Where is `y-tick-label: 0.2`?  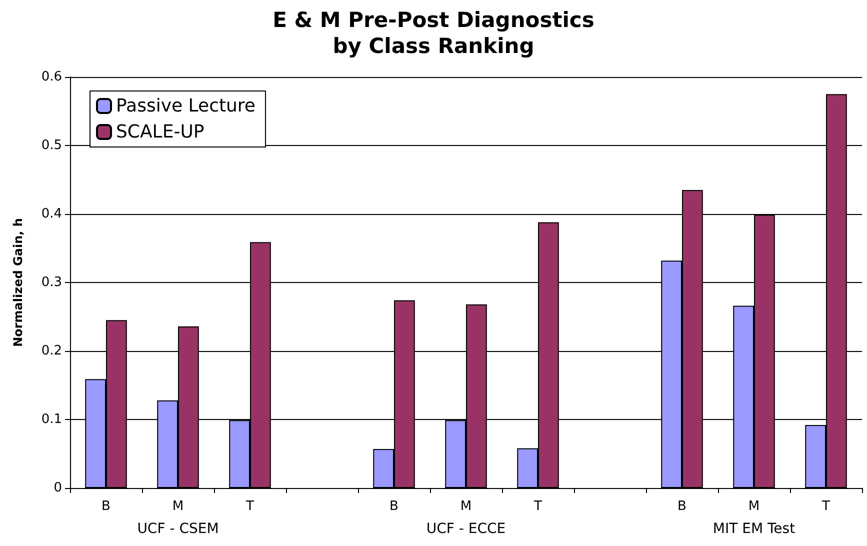 y-tick-label: 0.2 is located at coordinates (51, 351).